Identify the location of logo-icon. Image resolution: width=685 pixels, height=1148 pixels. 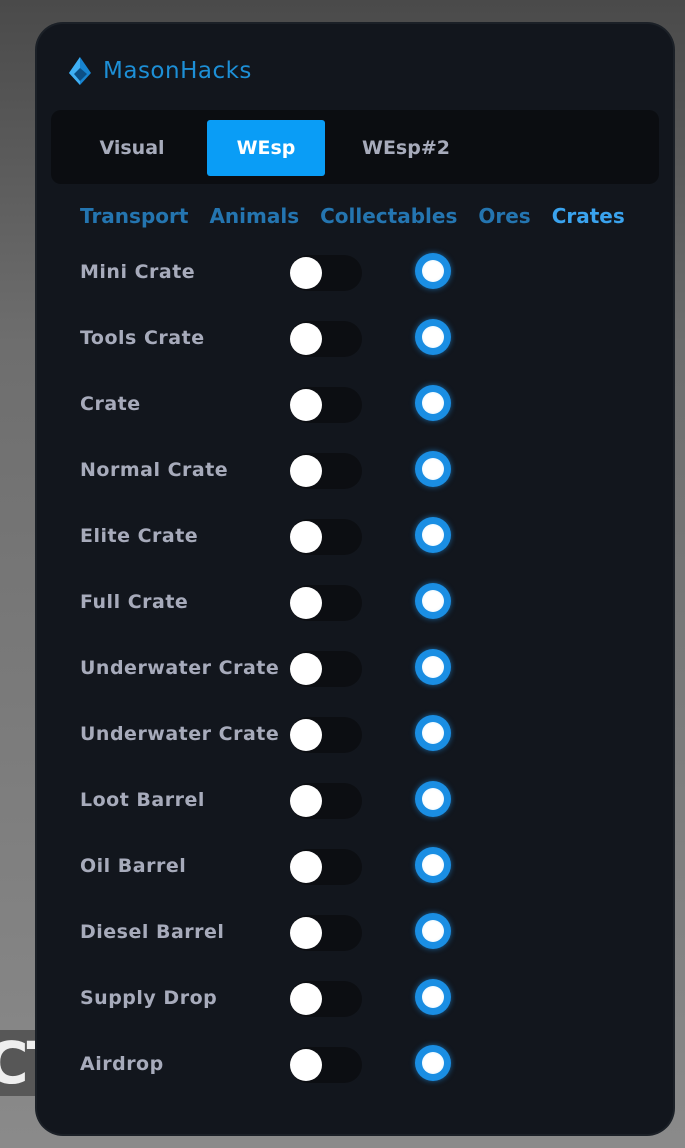
(80, 71).